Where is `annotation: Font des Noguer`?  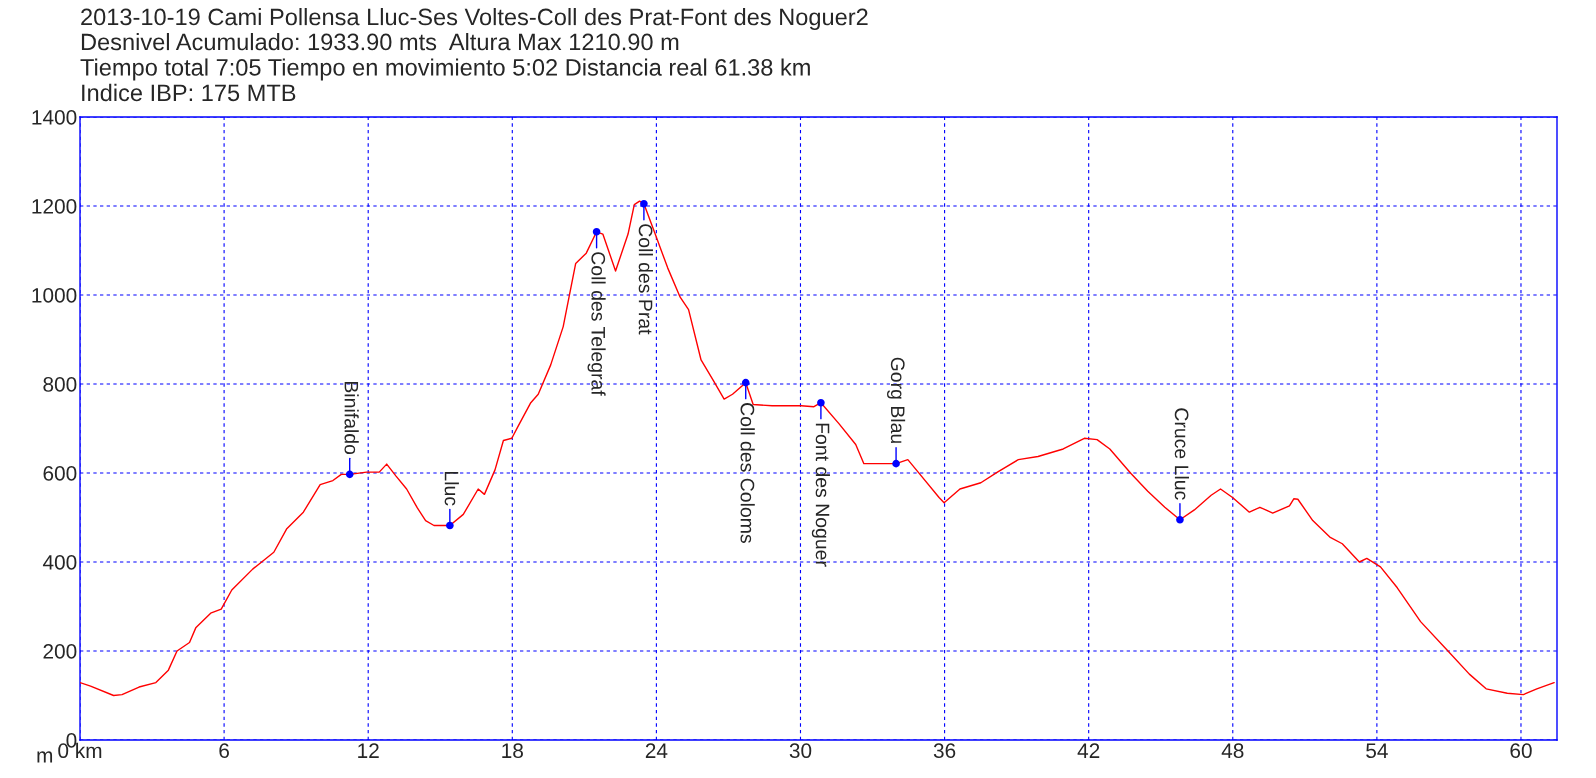
annotation: Font des Noguer is located at coordinates (820, 495).